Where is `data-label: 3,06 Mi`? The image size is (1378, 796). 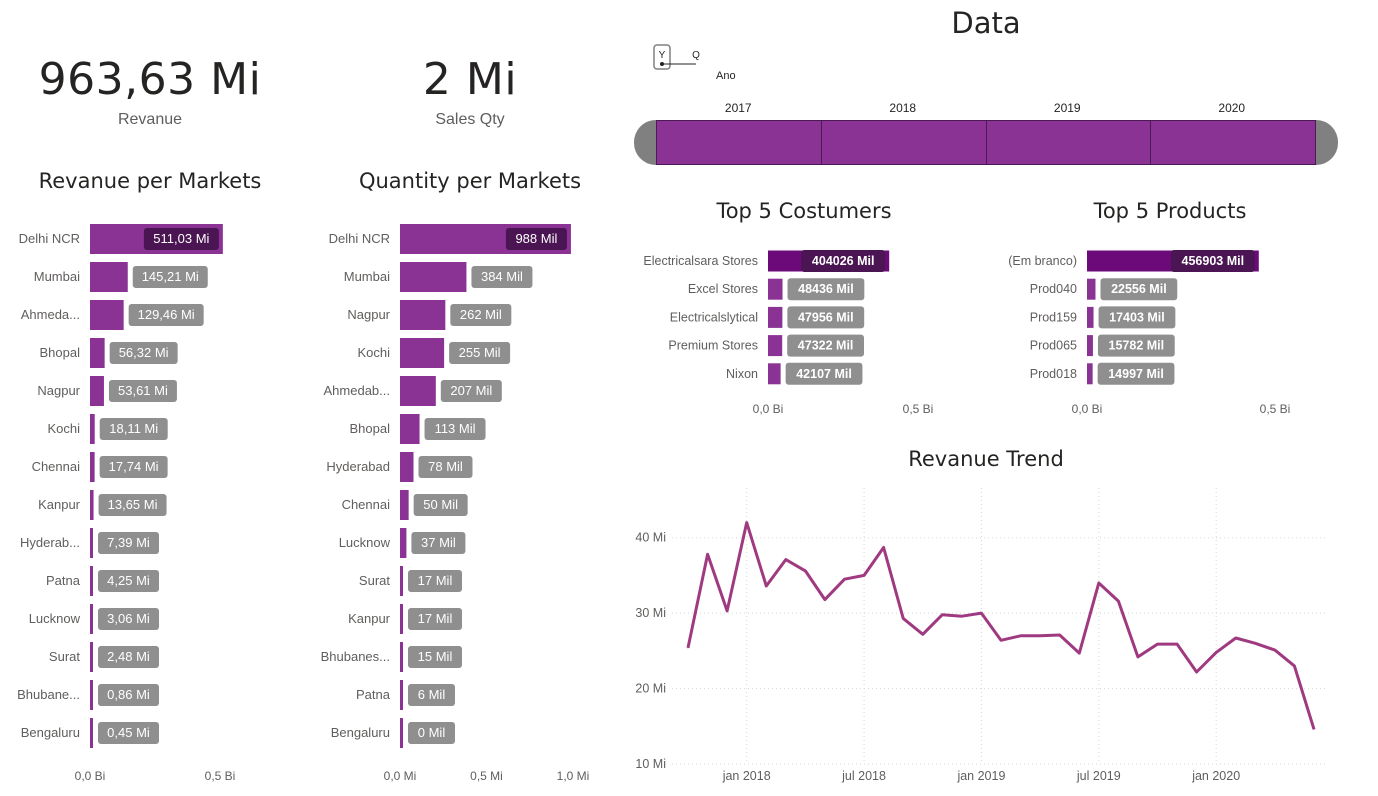 data-label: 3,06 Mi is located at coordinates (128, 618).